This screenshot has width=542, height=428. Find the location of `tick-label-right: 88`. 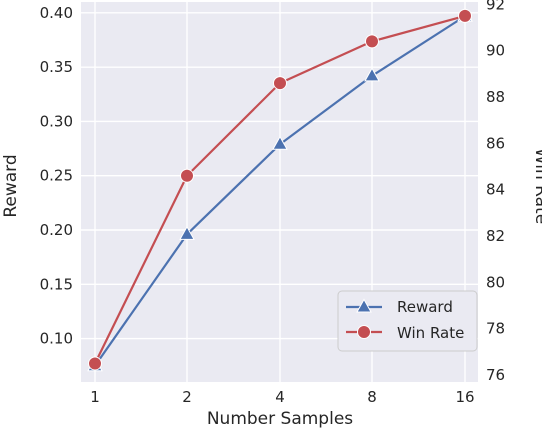

tick-label-right: 88 is located at coordinates (495, 97).